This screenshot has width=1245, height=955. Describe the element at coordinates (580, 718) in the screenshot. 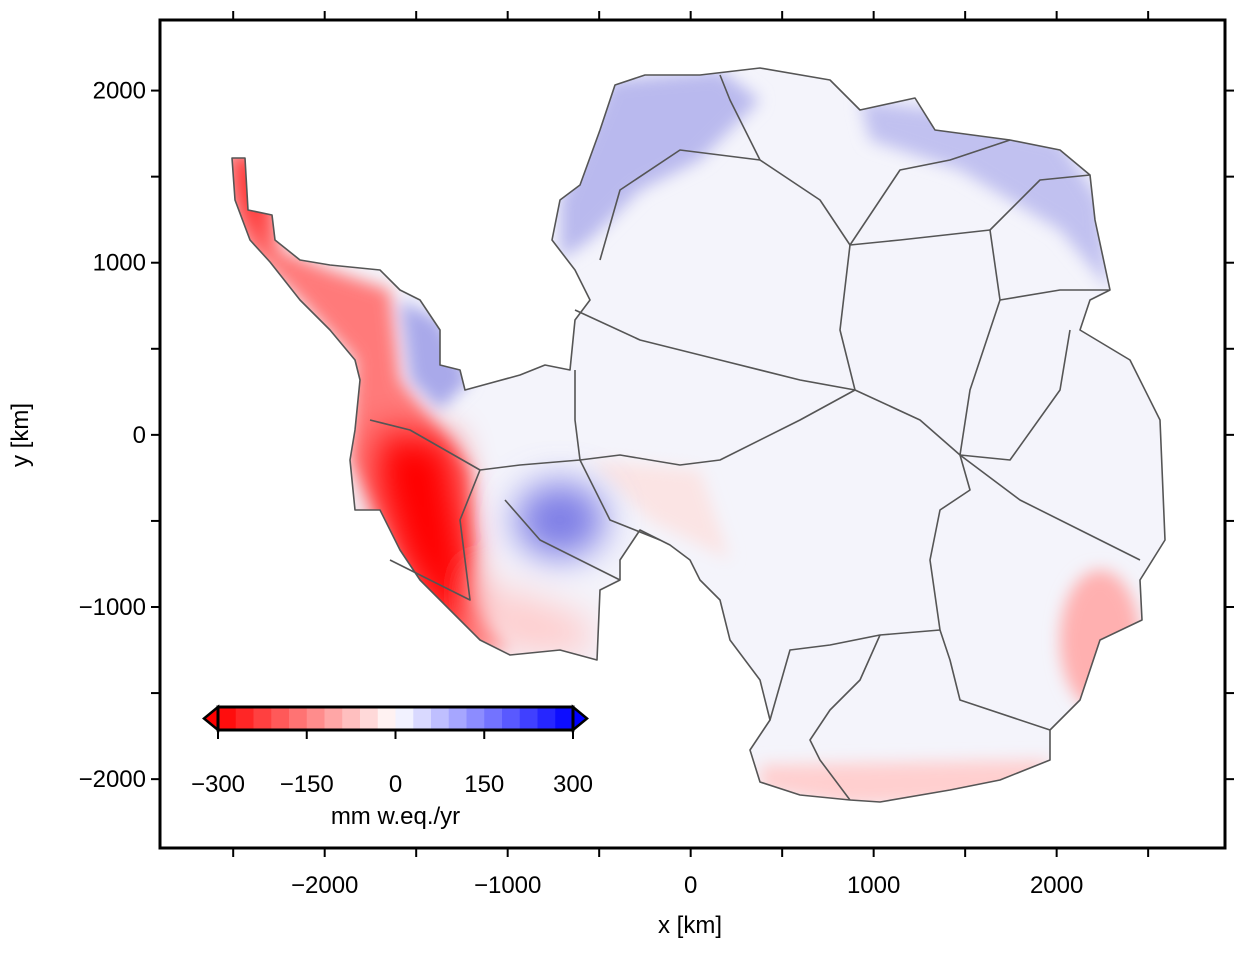

I see `colorbar-extend-high` at that location.